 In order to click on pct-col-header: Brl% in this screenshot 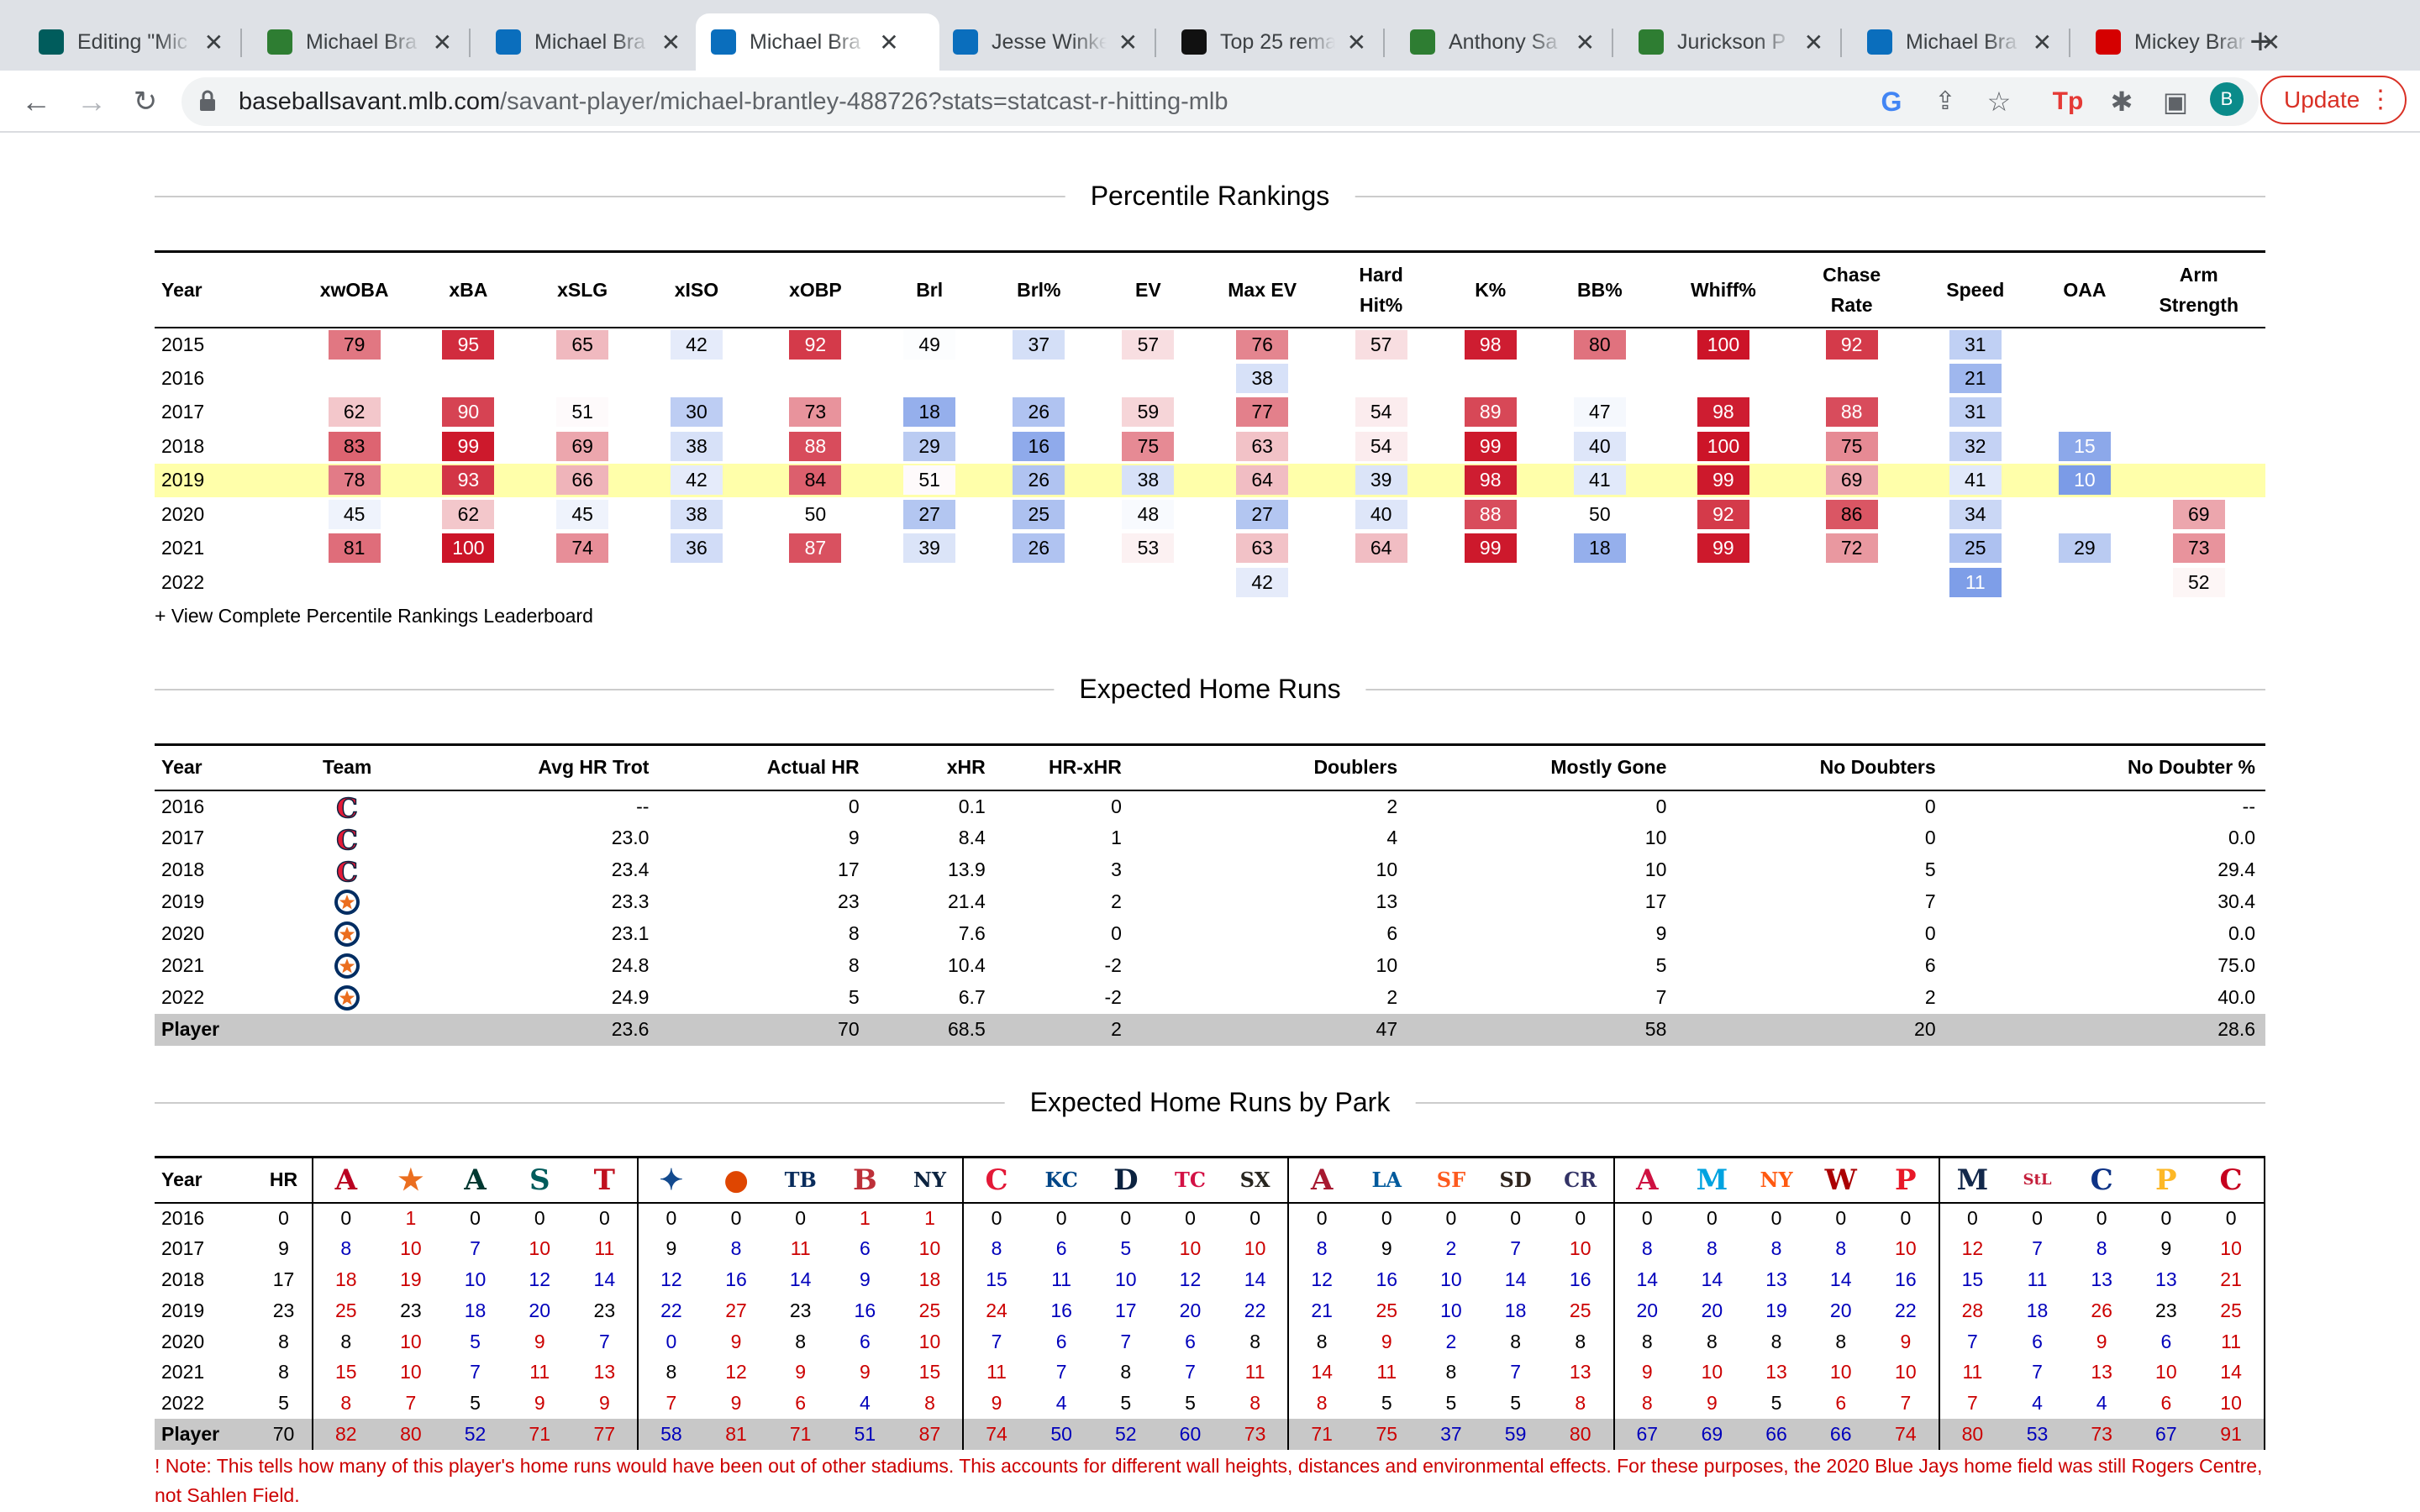, I will do `click(1039, 289)`.